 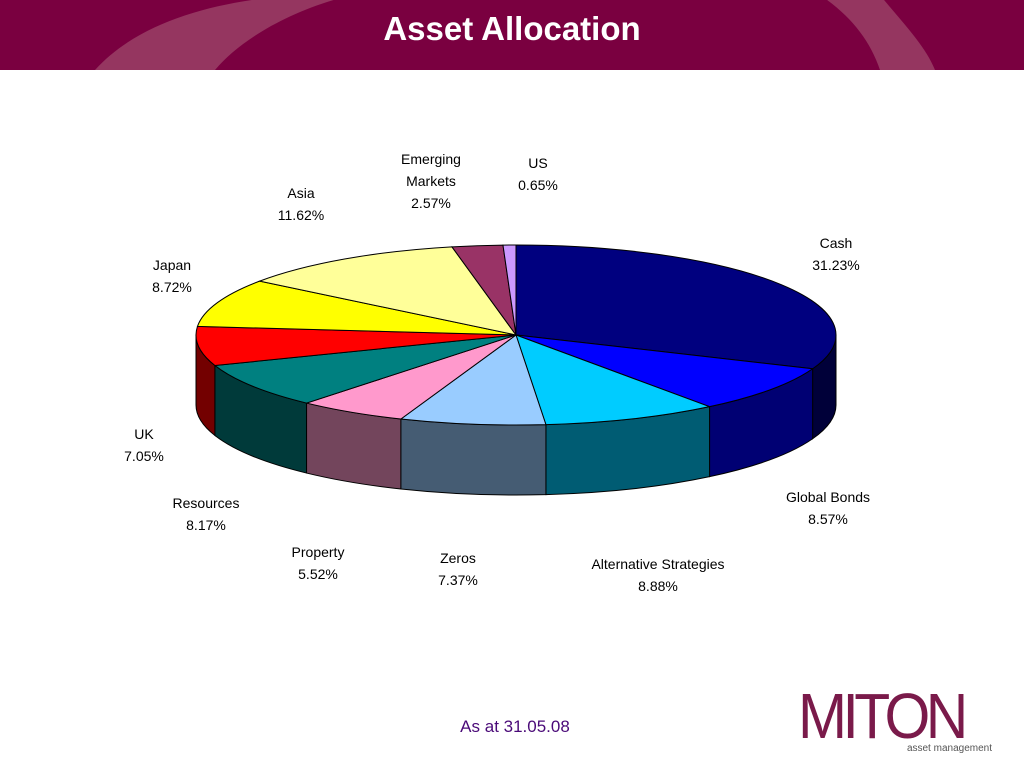 What do you see at coordinates (458, 569) in the screenshot?
I see `data-label-zeros: Zeros 7.37%` at bounding box center [458, 569].